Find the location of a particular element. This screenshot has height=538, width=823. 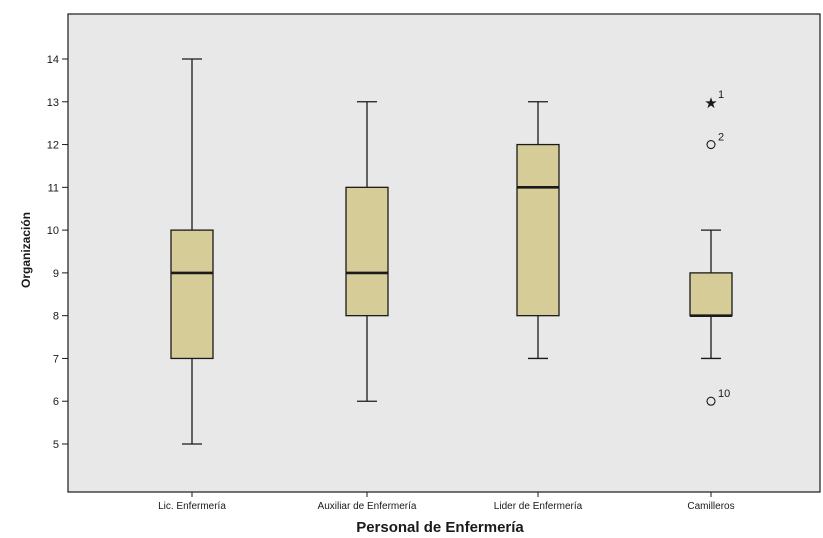

outlier-label: 1 is located at coordinates (721, 95).